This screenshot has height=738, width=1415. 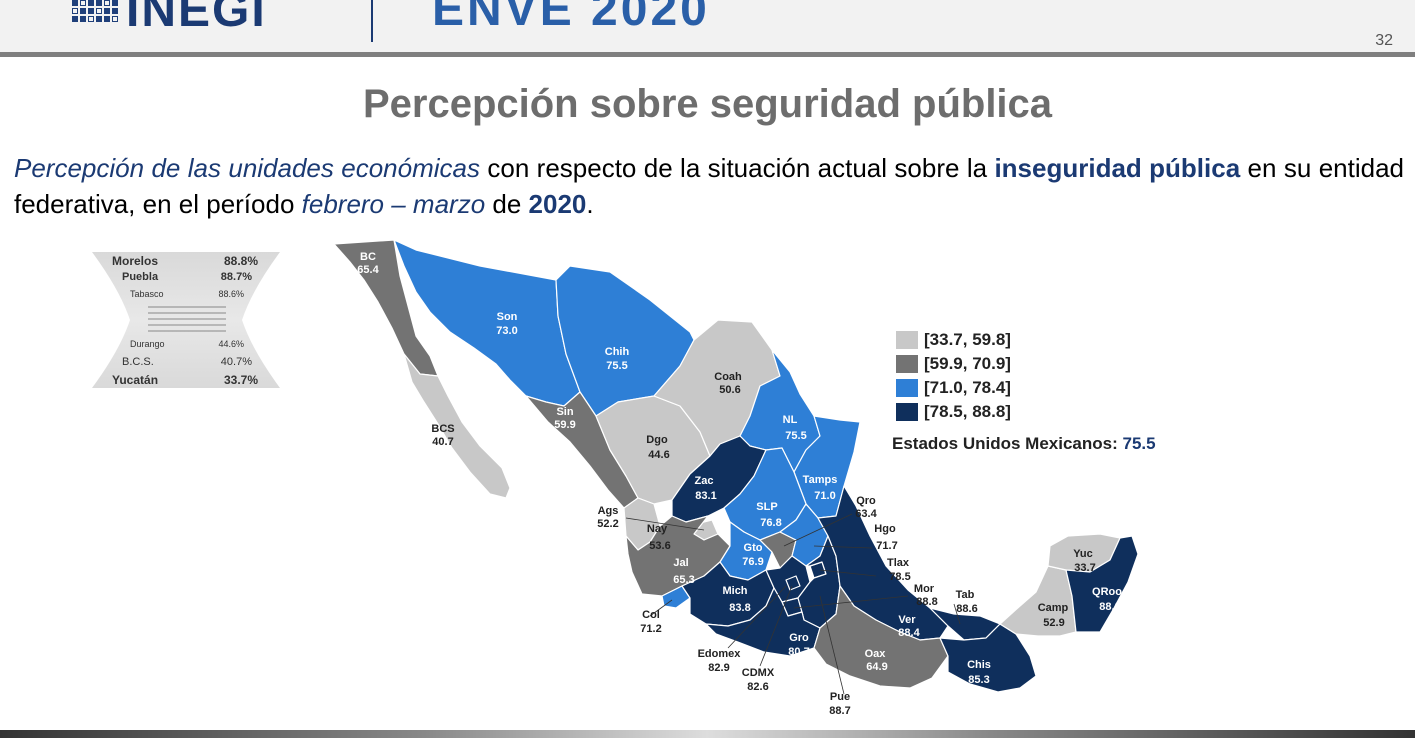 I want to click on page-number: 32, so click(x=1384, y=40).